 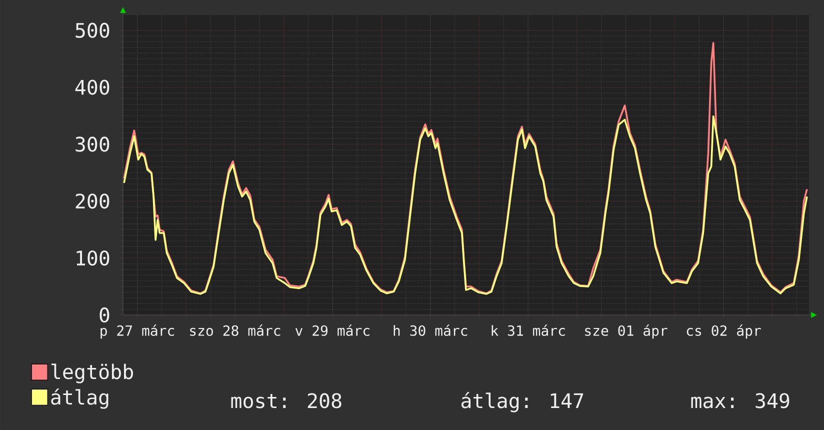 I want to click on text: most: 208, so click(x=286, y=400).